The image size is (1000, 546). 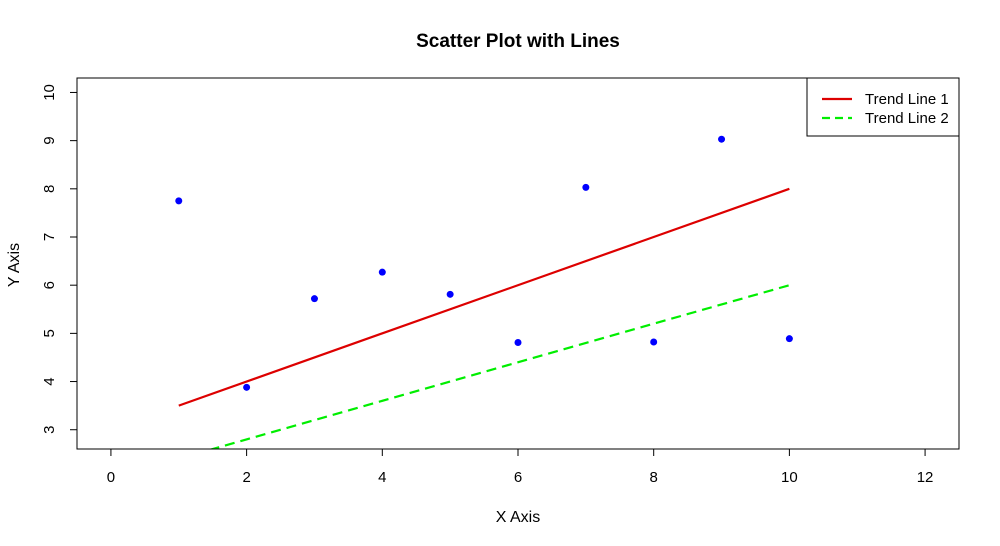 I want to click on y-tick-label: 7, so click(x=49, y=237).